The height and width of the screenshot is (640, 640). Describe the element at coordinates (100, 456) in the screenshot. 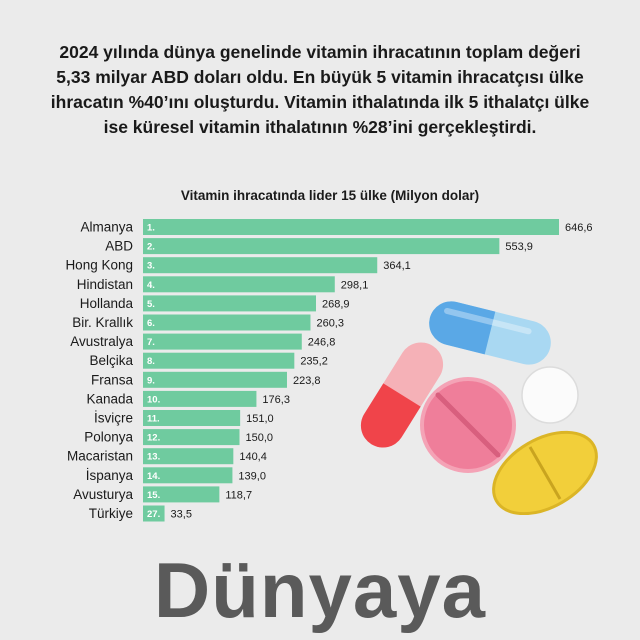

I see `category-label: Macaristan` at that location.